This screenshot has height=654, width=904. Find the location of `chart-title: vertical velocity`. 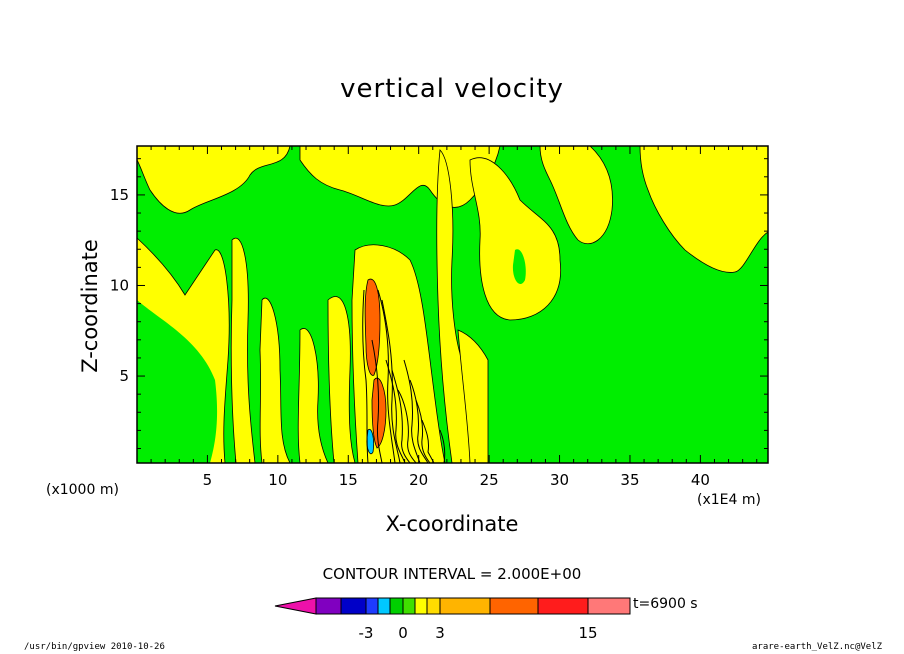

chart-title: vertical velocity is located at coordinates (452, 89).